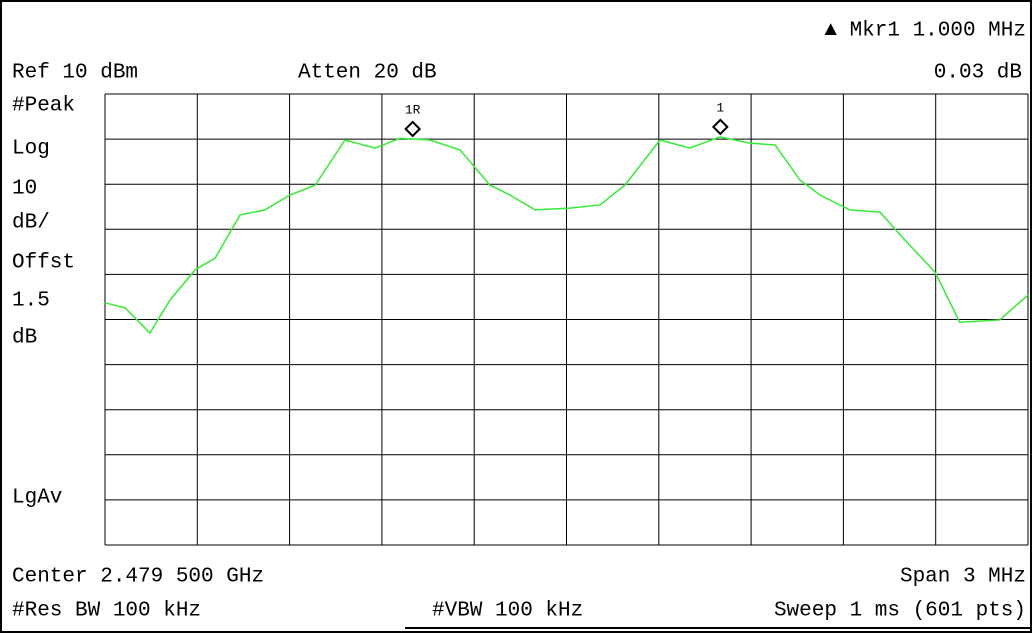  What do you see at coordinates (37, 498) in the screenshot?
I see `side-label: LgAv` at bounding box center [37, 498].